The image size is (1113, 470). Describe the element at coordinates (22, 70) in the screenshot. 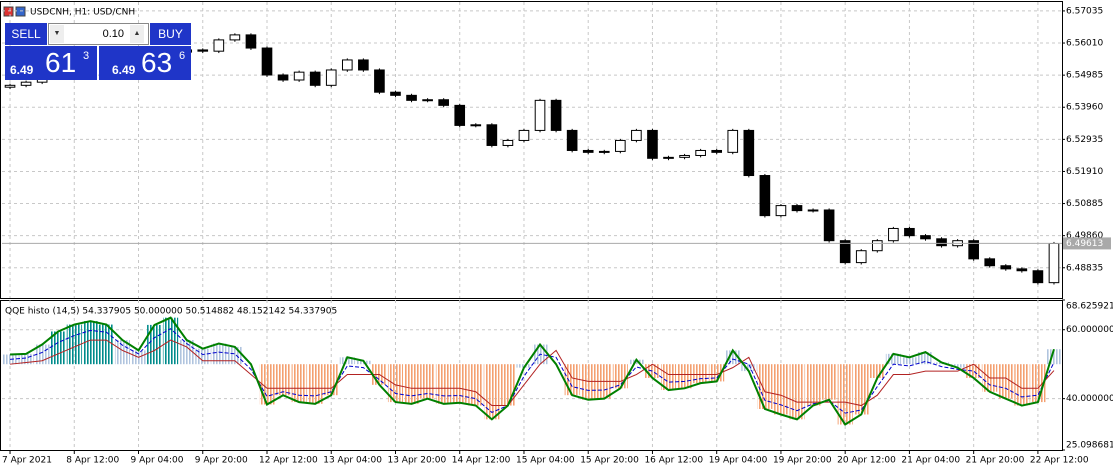

I see `bid-prefix: 6.49` at that location.